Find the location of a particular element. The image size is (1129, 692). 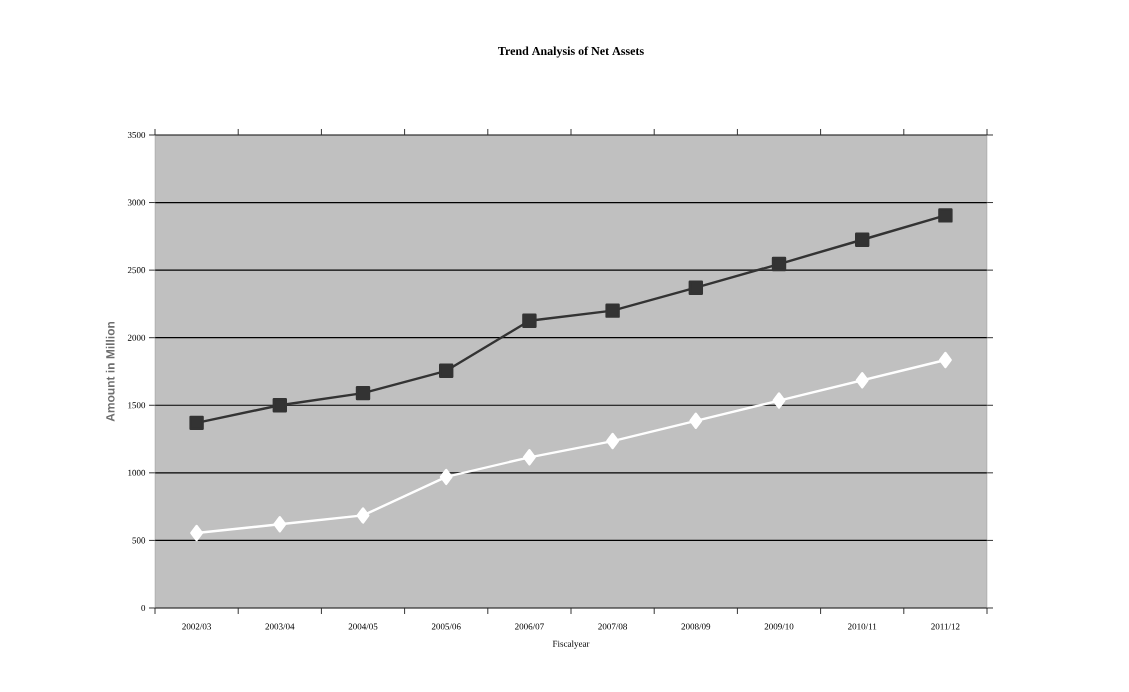

y-tick-label: 500 is located at coordinates (139, 540).